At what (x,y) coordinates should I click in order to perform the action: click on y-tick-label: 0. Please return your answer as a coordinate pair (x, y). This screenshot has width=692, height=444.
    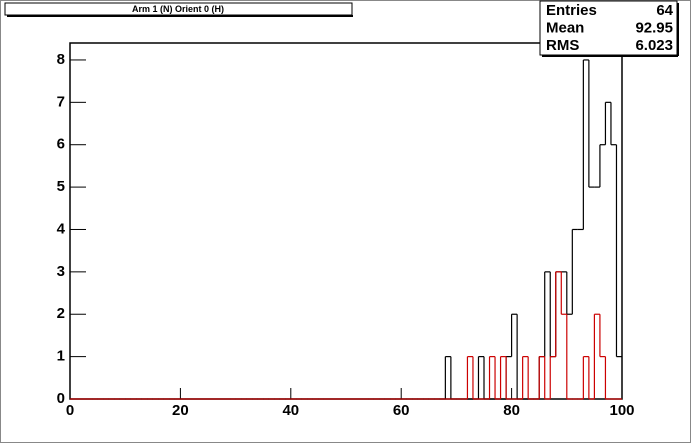
    Looking at the image, I should click on (61, 398).